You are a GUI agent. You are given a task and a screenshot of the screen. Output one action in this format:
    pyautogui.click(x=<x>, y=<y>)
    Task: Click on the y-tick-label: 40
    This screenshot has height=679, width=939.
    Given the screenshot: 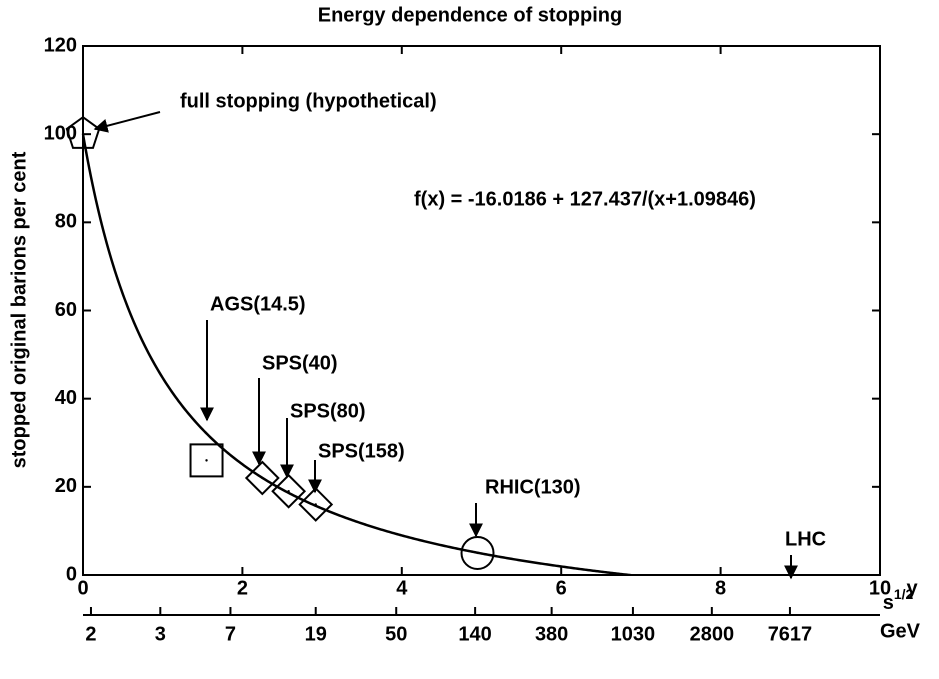 What is the action you would take?
    pyautogui.click(x=66, y=398)
    